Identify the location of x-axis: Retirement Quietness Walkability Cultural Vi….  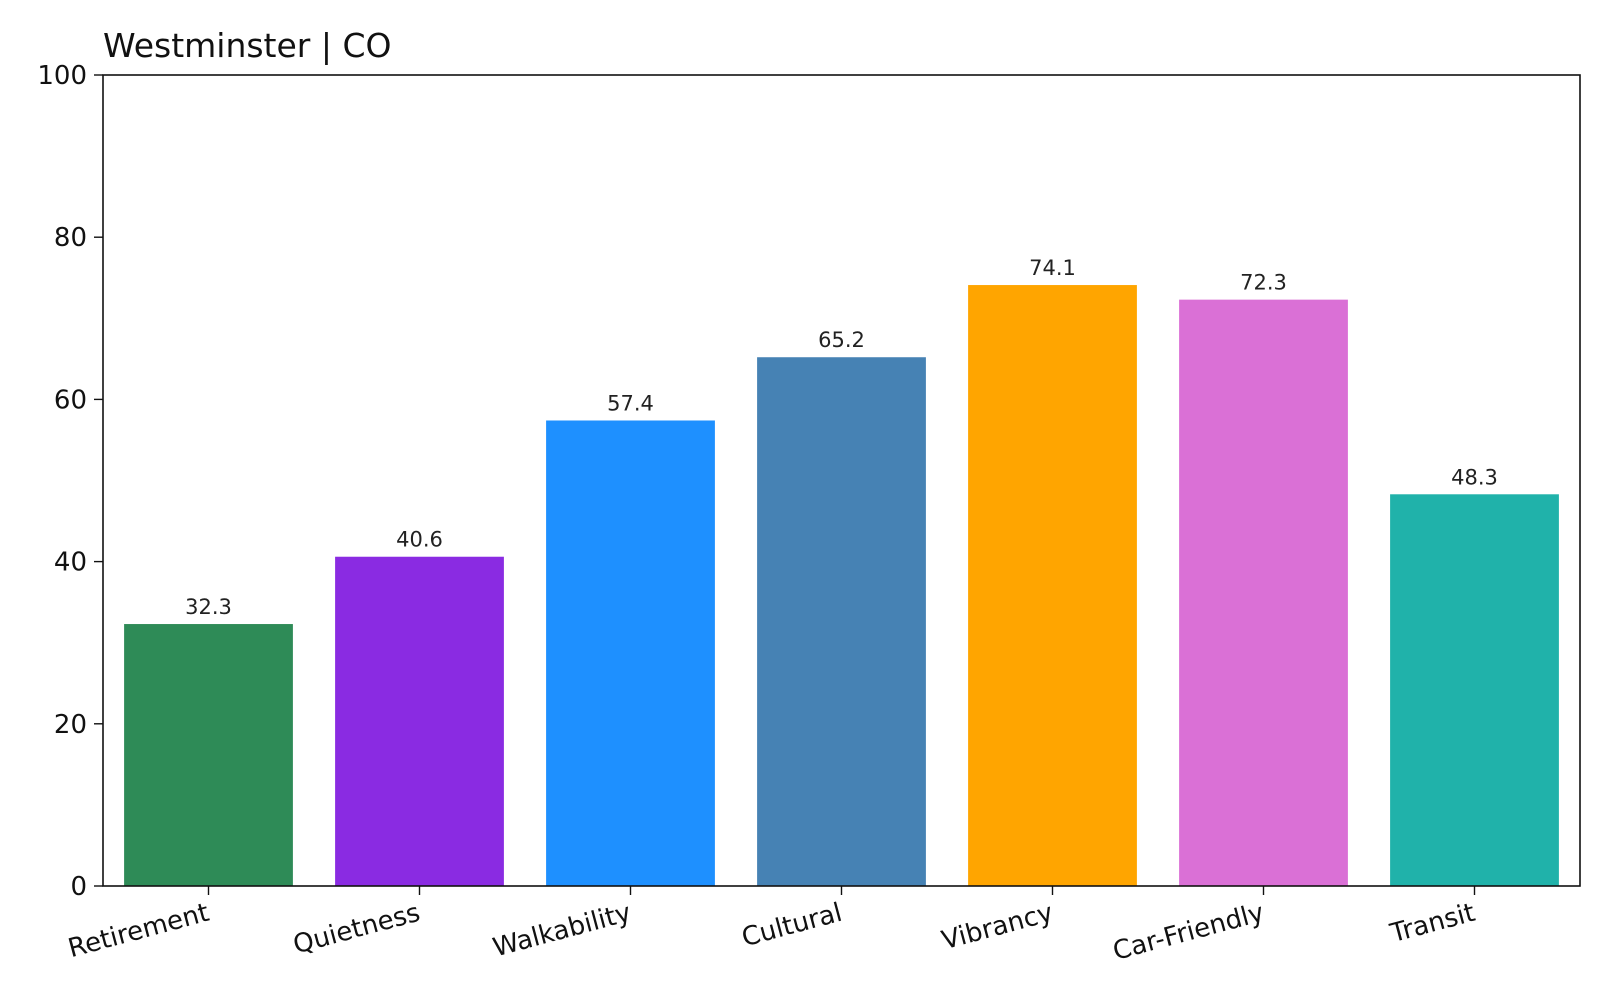
(771, 926).